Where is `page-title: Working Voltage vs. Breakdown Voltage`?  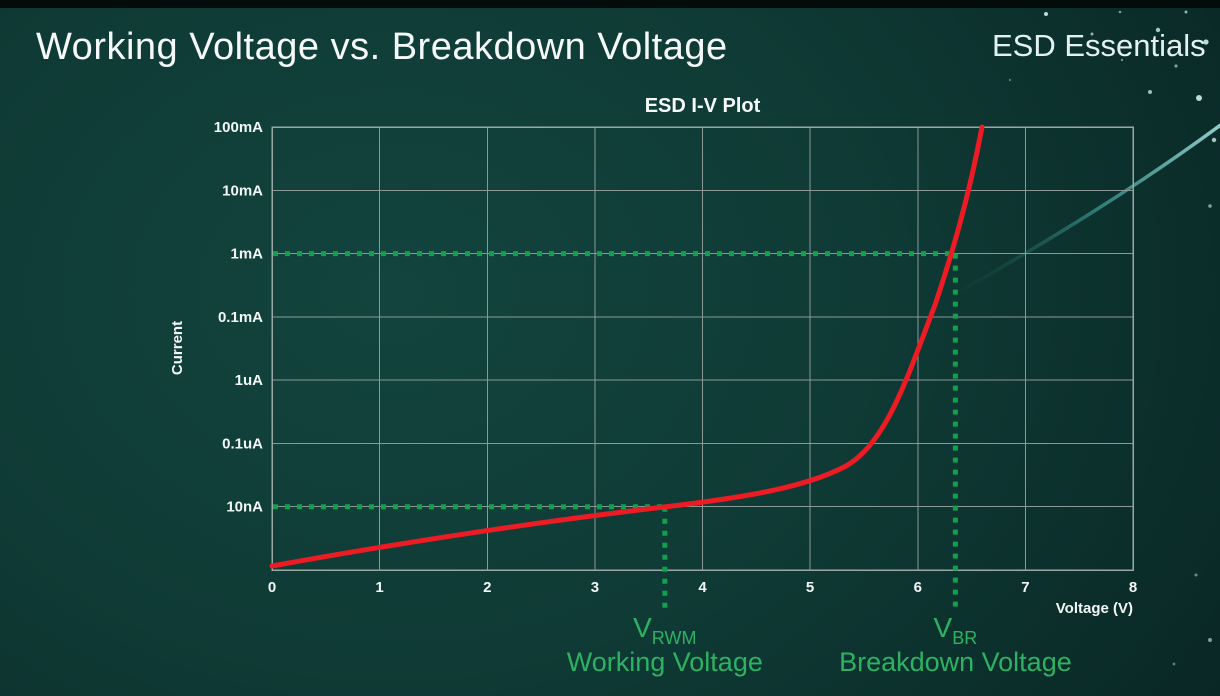 page-title: Working Voltage vs. Breakdown Voltage is located at coordinates (382, 47).